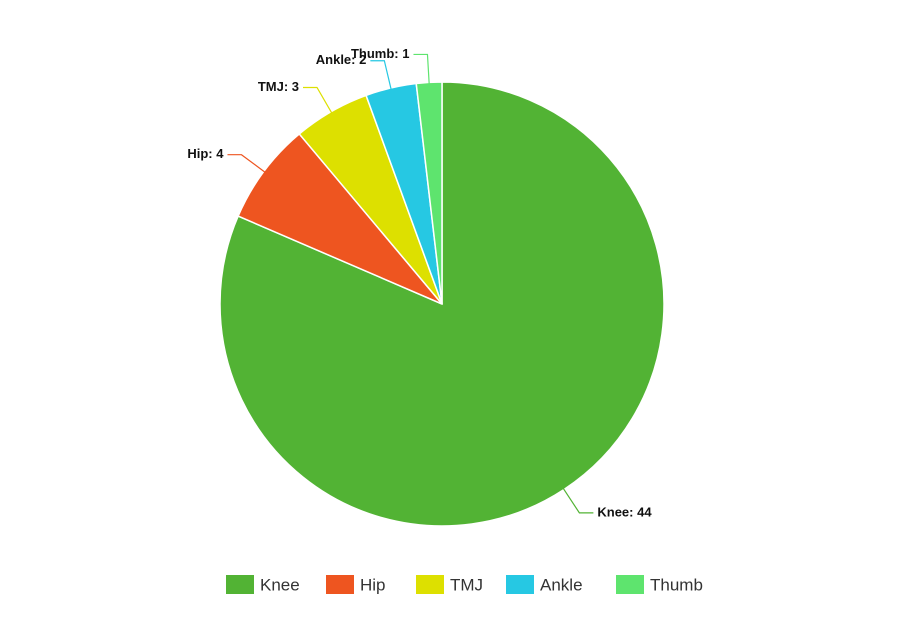 The height and width of the screenshot is (634, 912). What do you see at coordinates (466, 584) in the screenshot?
I see `legend-label: TMJ` at bounding box center [466, 584].